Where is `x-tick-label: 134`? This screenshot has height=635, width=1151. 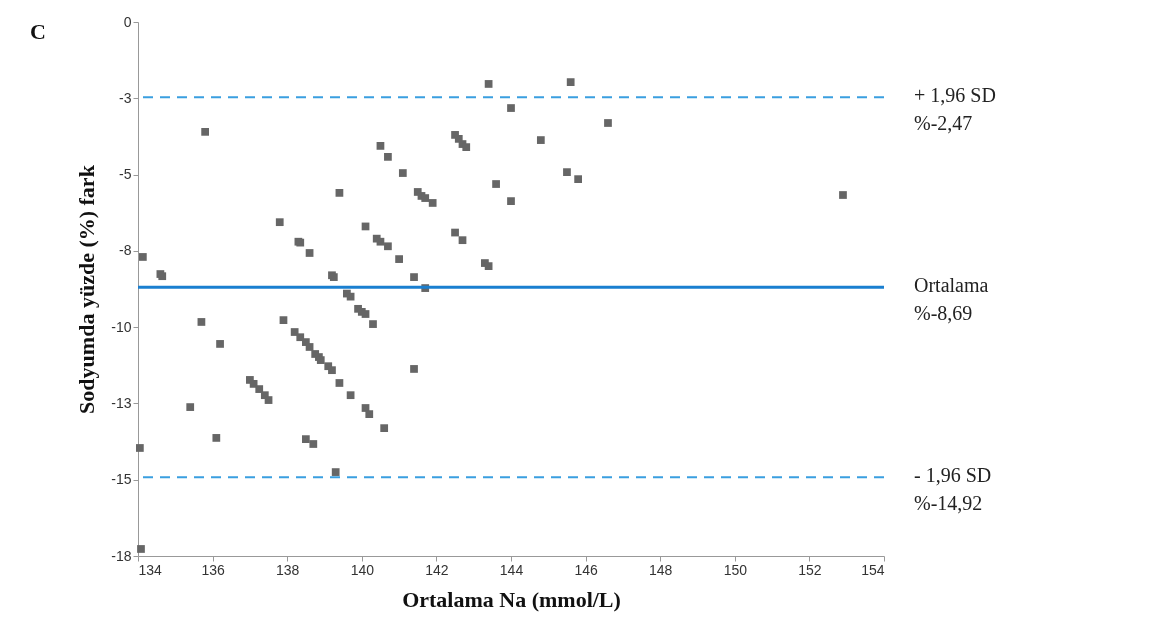 x-tick-label: 134 is located at coordinates (150, 569).